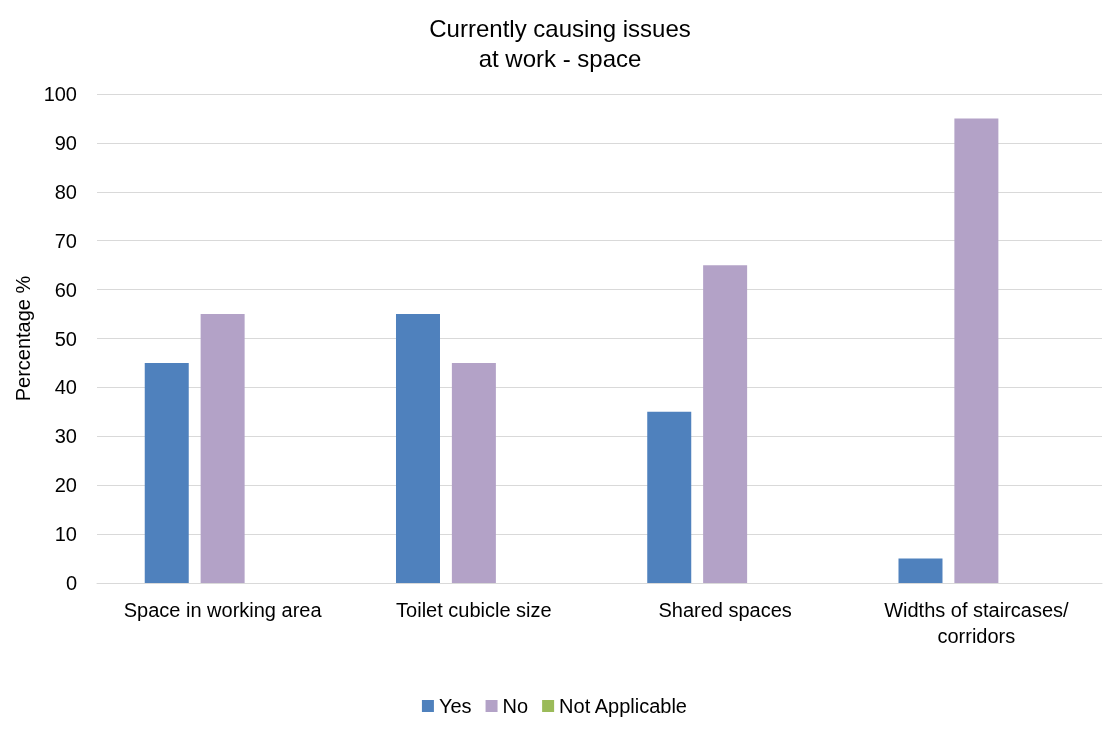  Describe the element at coordinates (474, 610) in the screenshot. I see `x-tick-label: Toilet cubicle size` at that location.